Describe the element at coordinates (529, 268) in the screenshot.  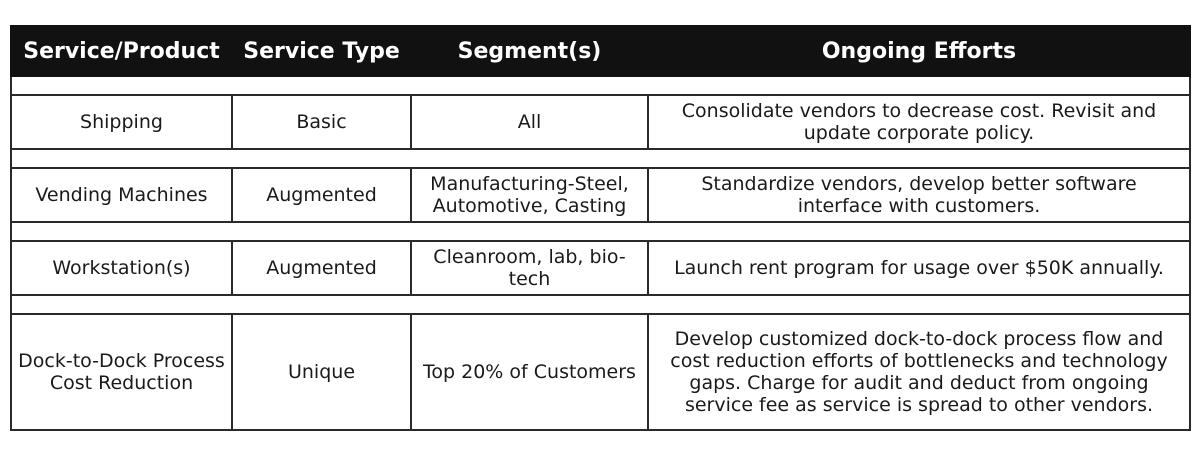
I see `cell-segments: Cleanroom, lab, bio- tech` at that location.